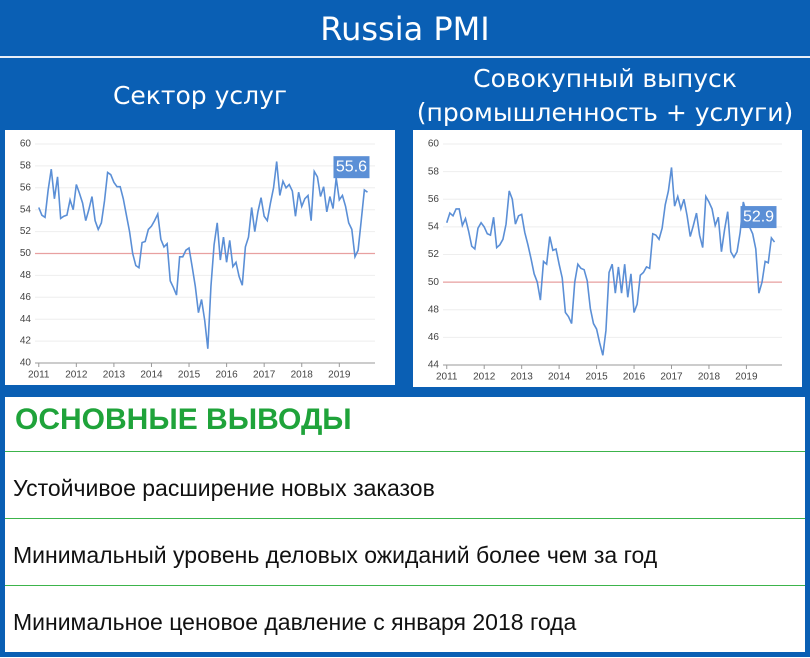  Describe the element at coordinates (405, 484) in the screenshot. I see `conclusion-item: Устойчивое расширение новых заказов` at that location.